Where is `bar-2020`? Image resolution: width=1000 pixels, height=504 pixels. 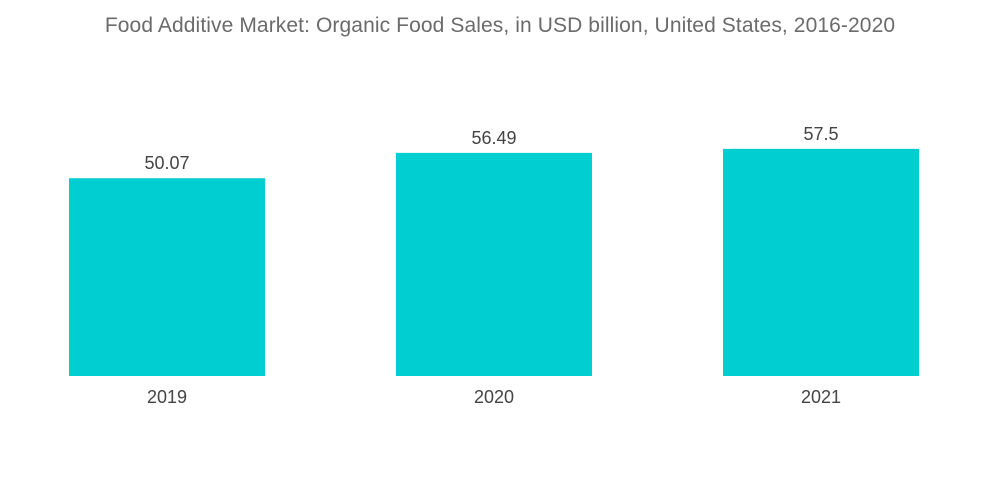 bar-2020 is located at coordinates (494, 264).